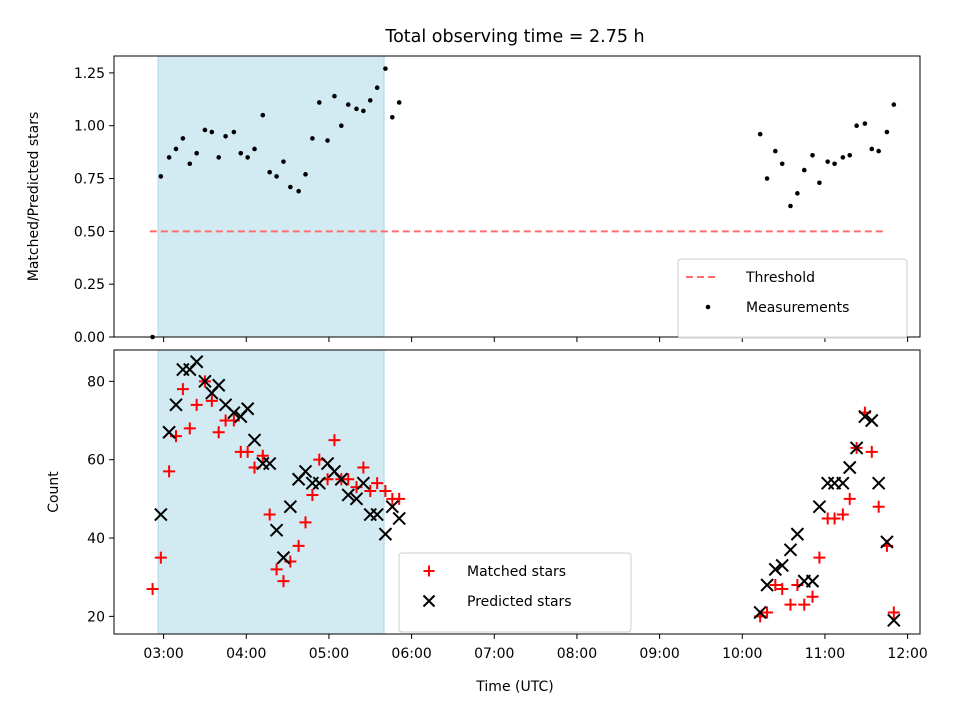  I want to click on top-observation-span, so click(271, 196).